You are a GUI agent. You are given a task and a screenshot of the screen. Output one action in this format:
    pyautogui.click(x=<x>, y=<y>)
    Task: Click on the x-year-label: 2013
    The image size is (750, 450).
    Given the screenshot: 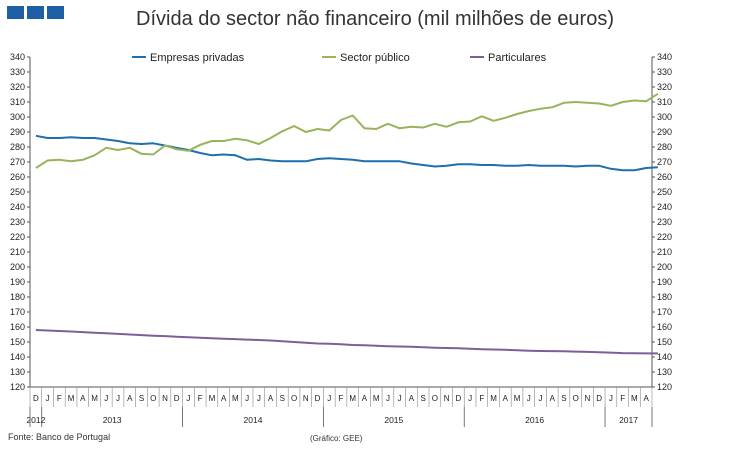 What is the action you would take?
    pyautogui.click(x=112, y=420)
    